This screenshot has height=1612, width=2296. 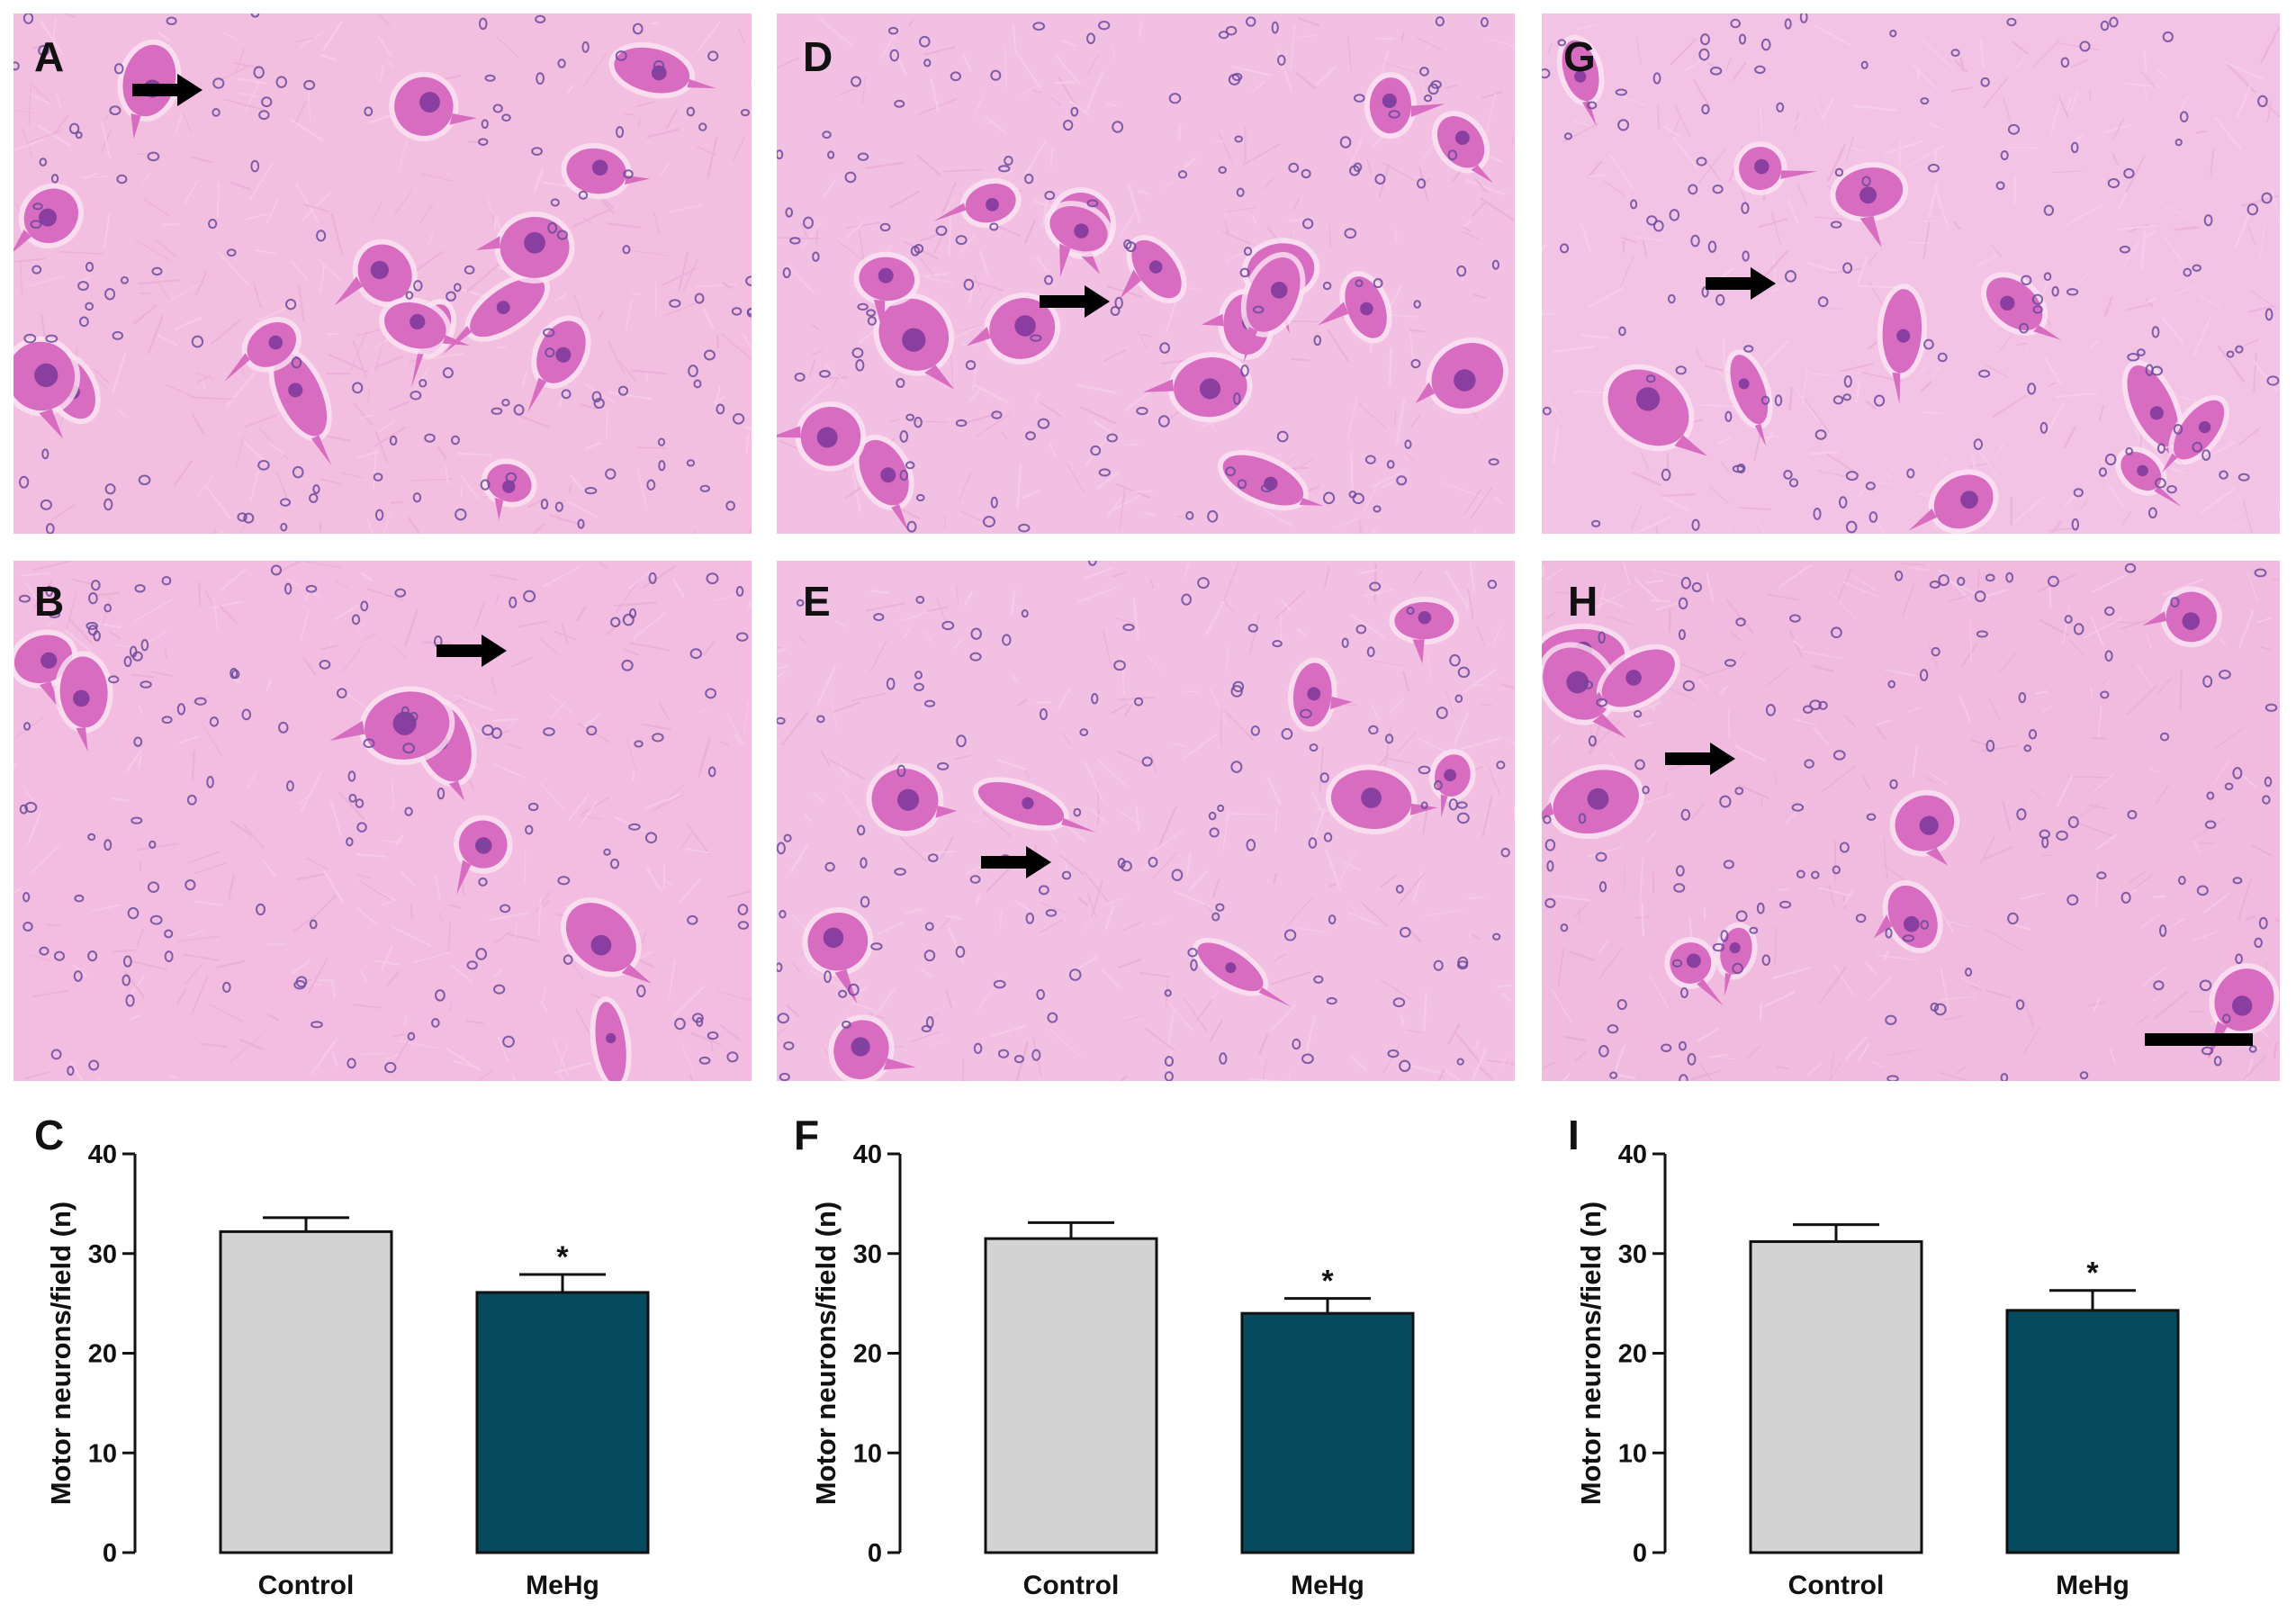 I want to click on micrograph-d, so click(x=1146, y=274).